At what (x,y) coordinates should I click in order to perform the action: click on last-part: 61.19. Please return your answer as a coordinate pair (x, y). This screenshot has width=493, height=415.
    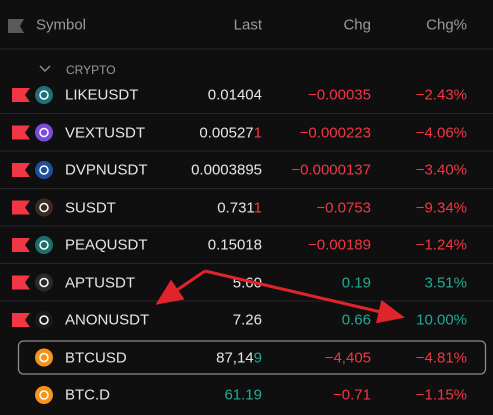
    Looking at the image, I should click on (243, 395).